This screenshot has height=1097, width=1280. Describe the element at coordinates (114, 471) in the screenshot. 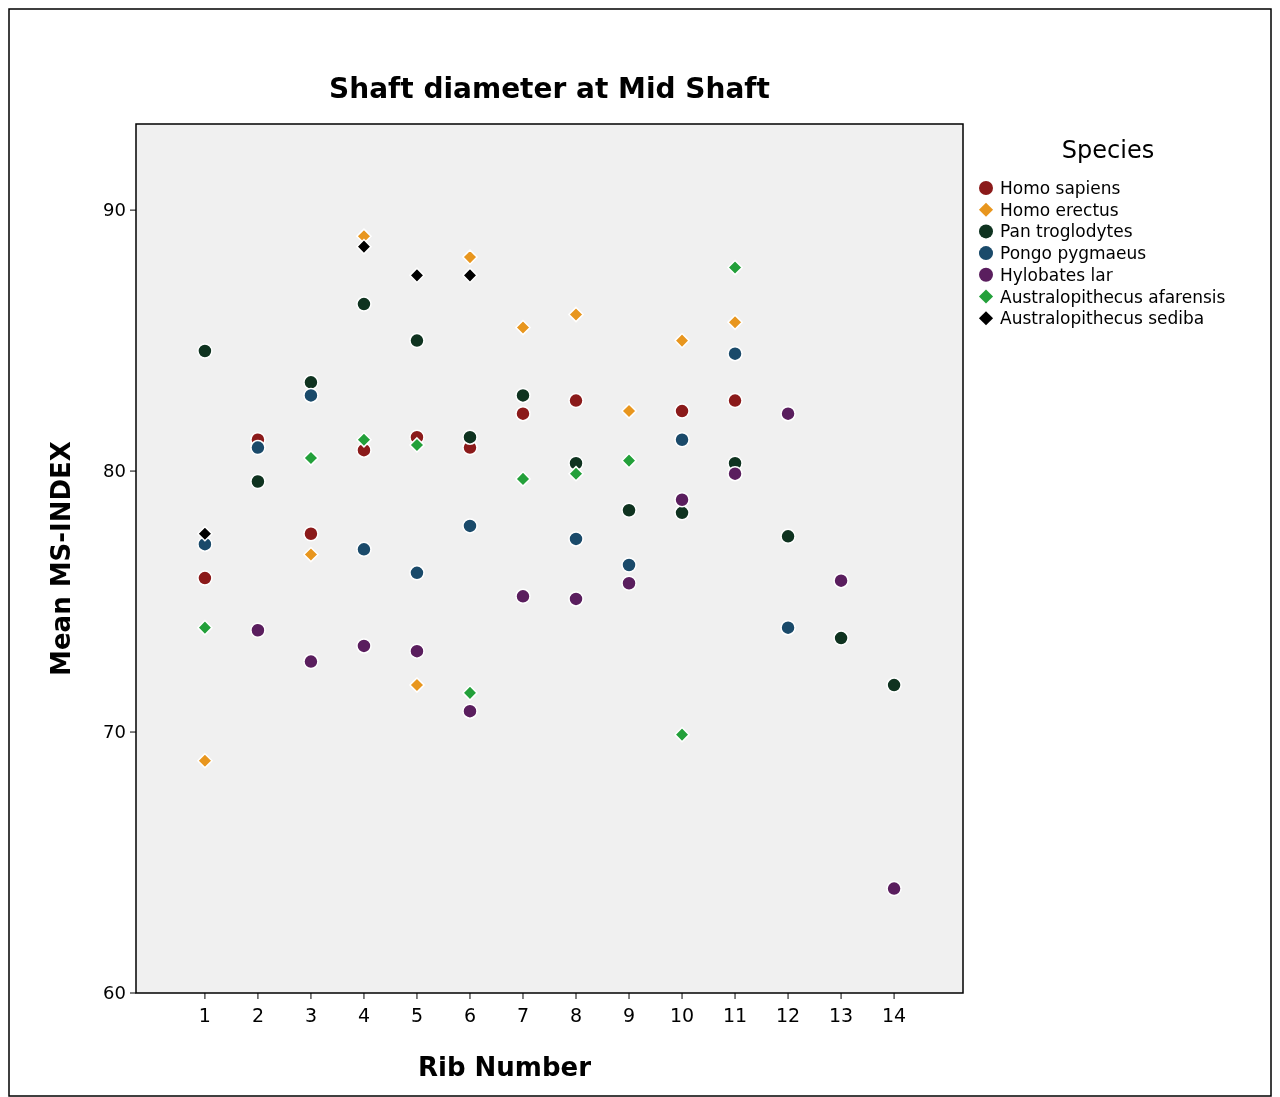

I see `y-tick-label: 80` at that location.